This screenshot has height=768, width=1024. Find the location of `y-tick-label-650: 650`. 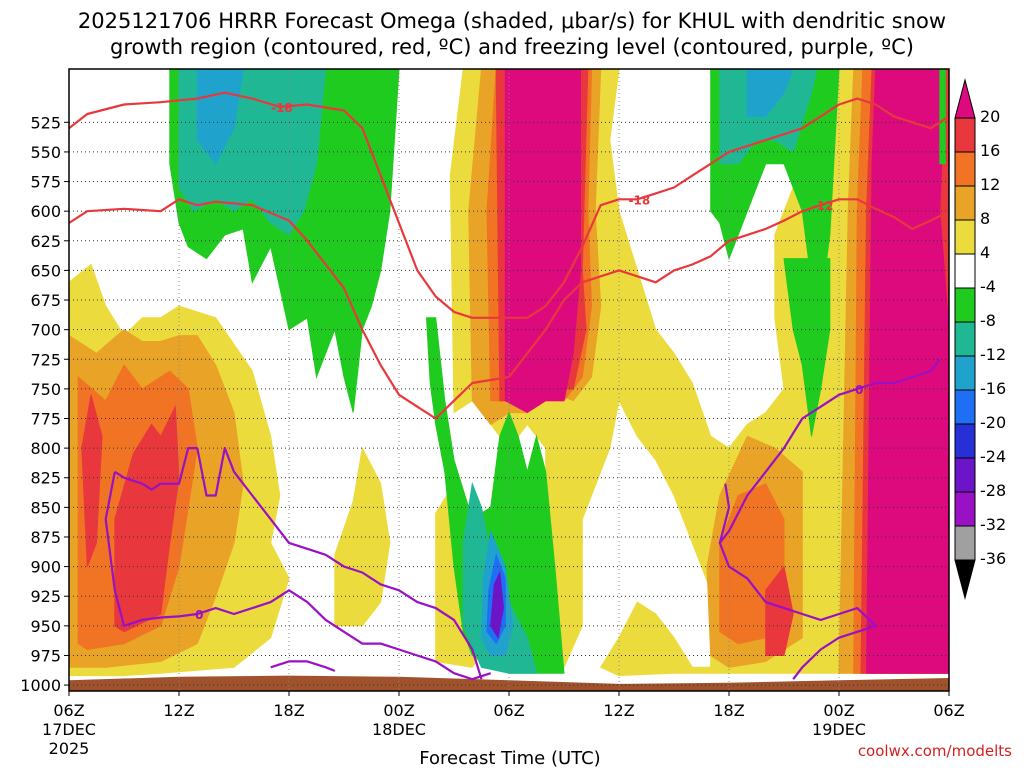

y-tick-label-650: 650 is located at coordinates (45, 270).